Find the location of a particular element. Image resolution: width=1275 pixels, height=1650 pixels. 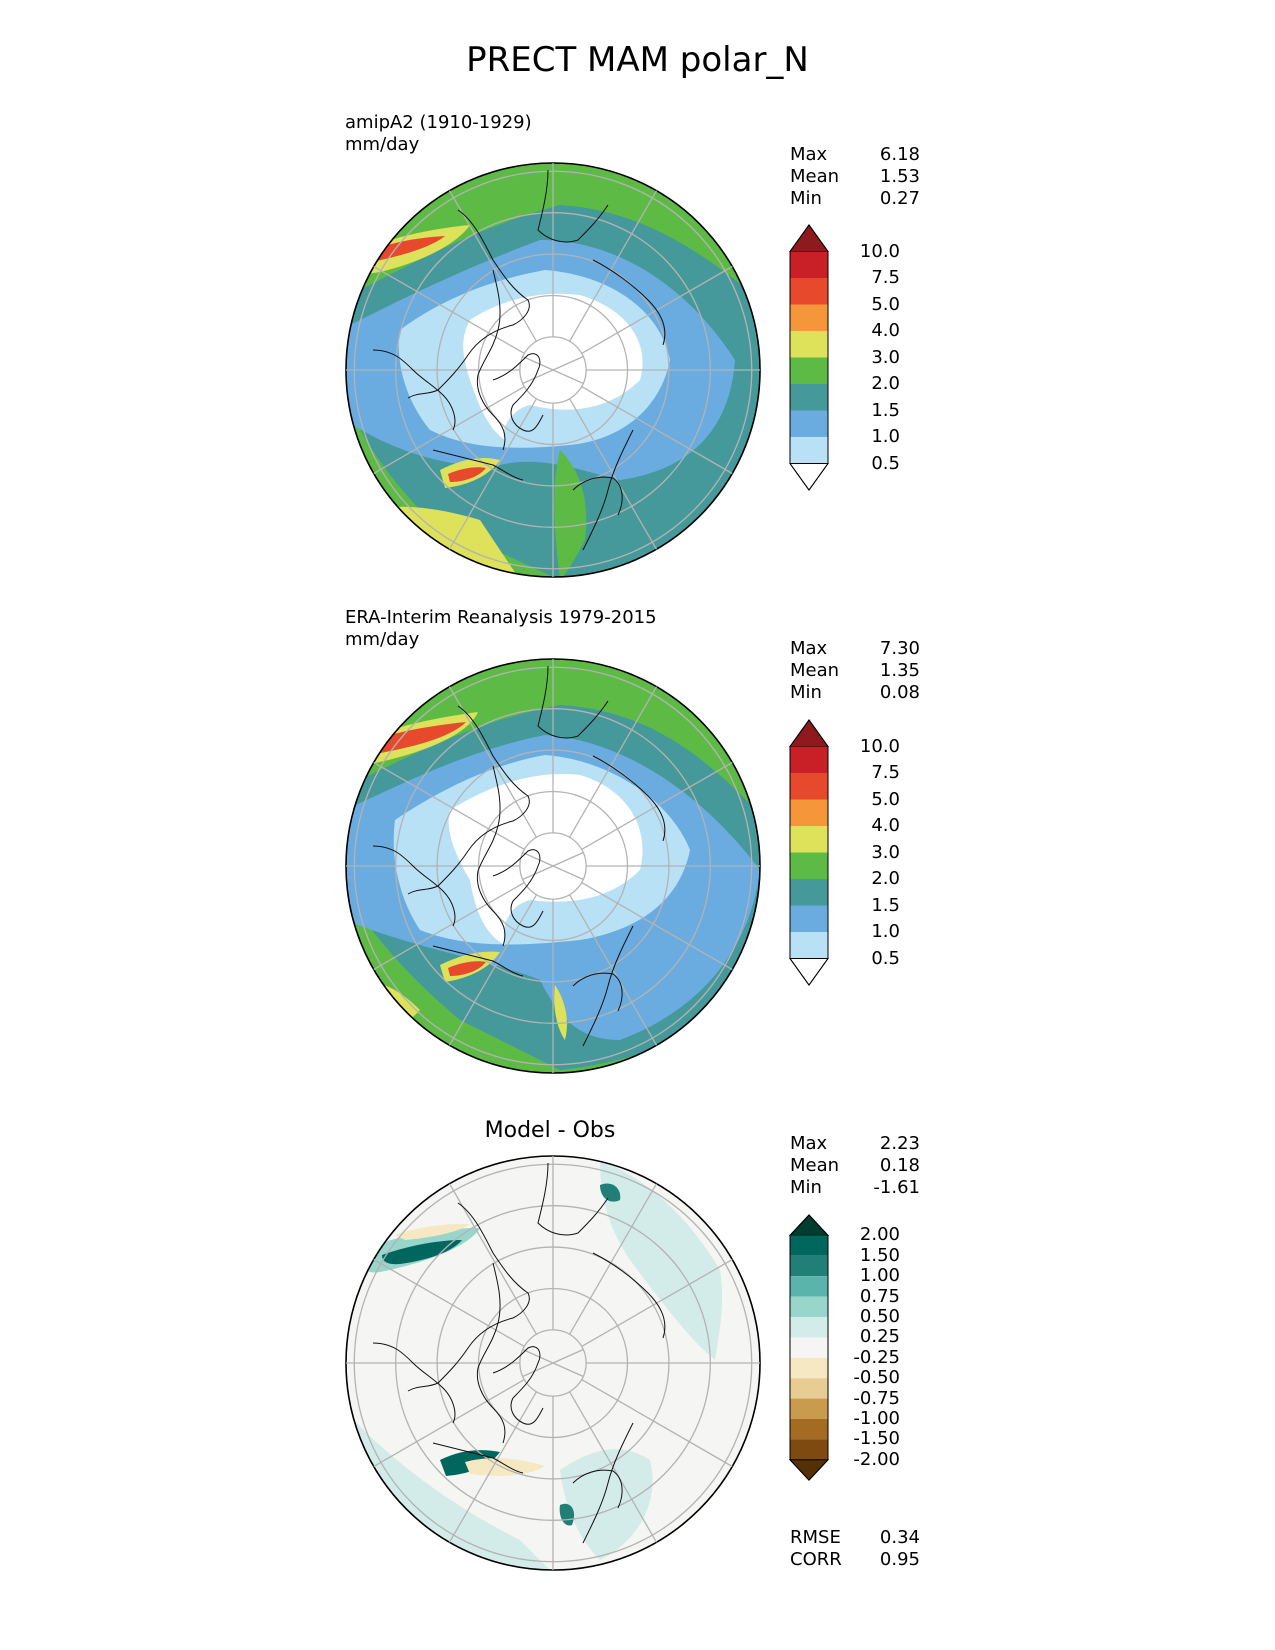

panel-model-dataset: amipA2 (1910-1929) is located at coordinates (438, 122).